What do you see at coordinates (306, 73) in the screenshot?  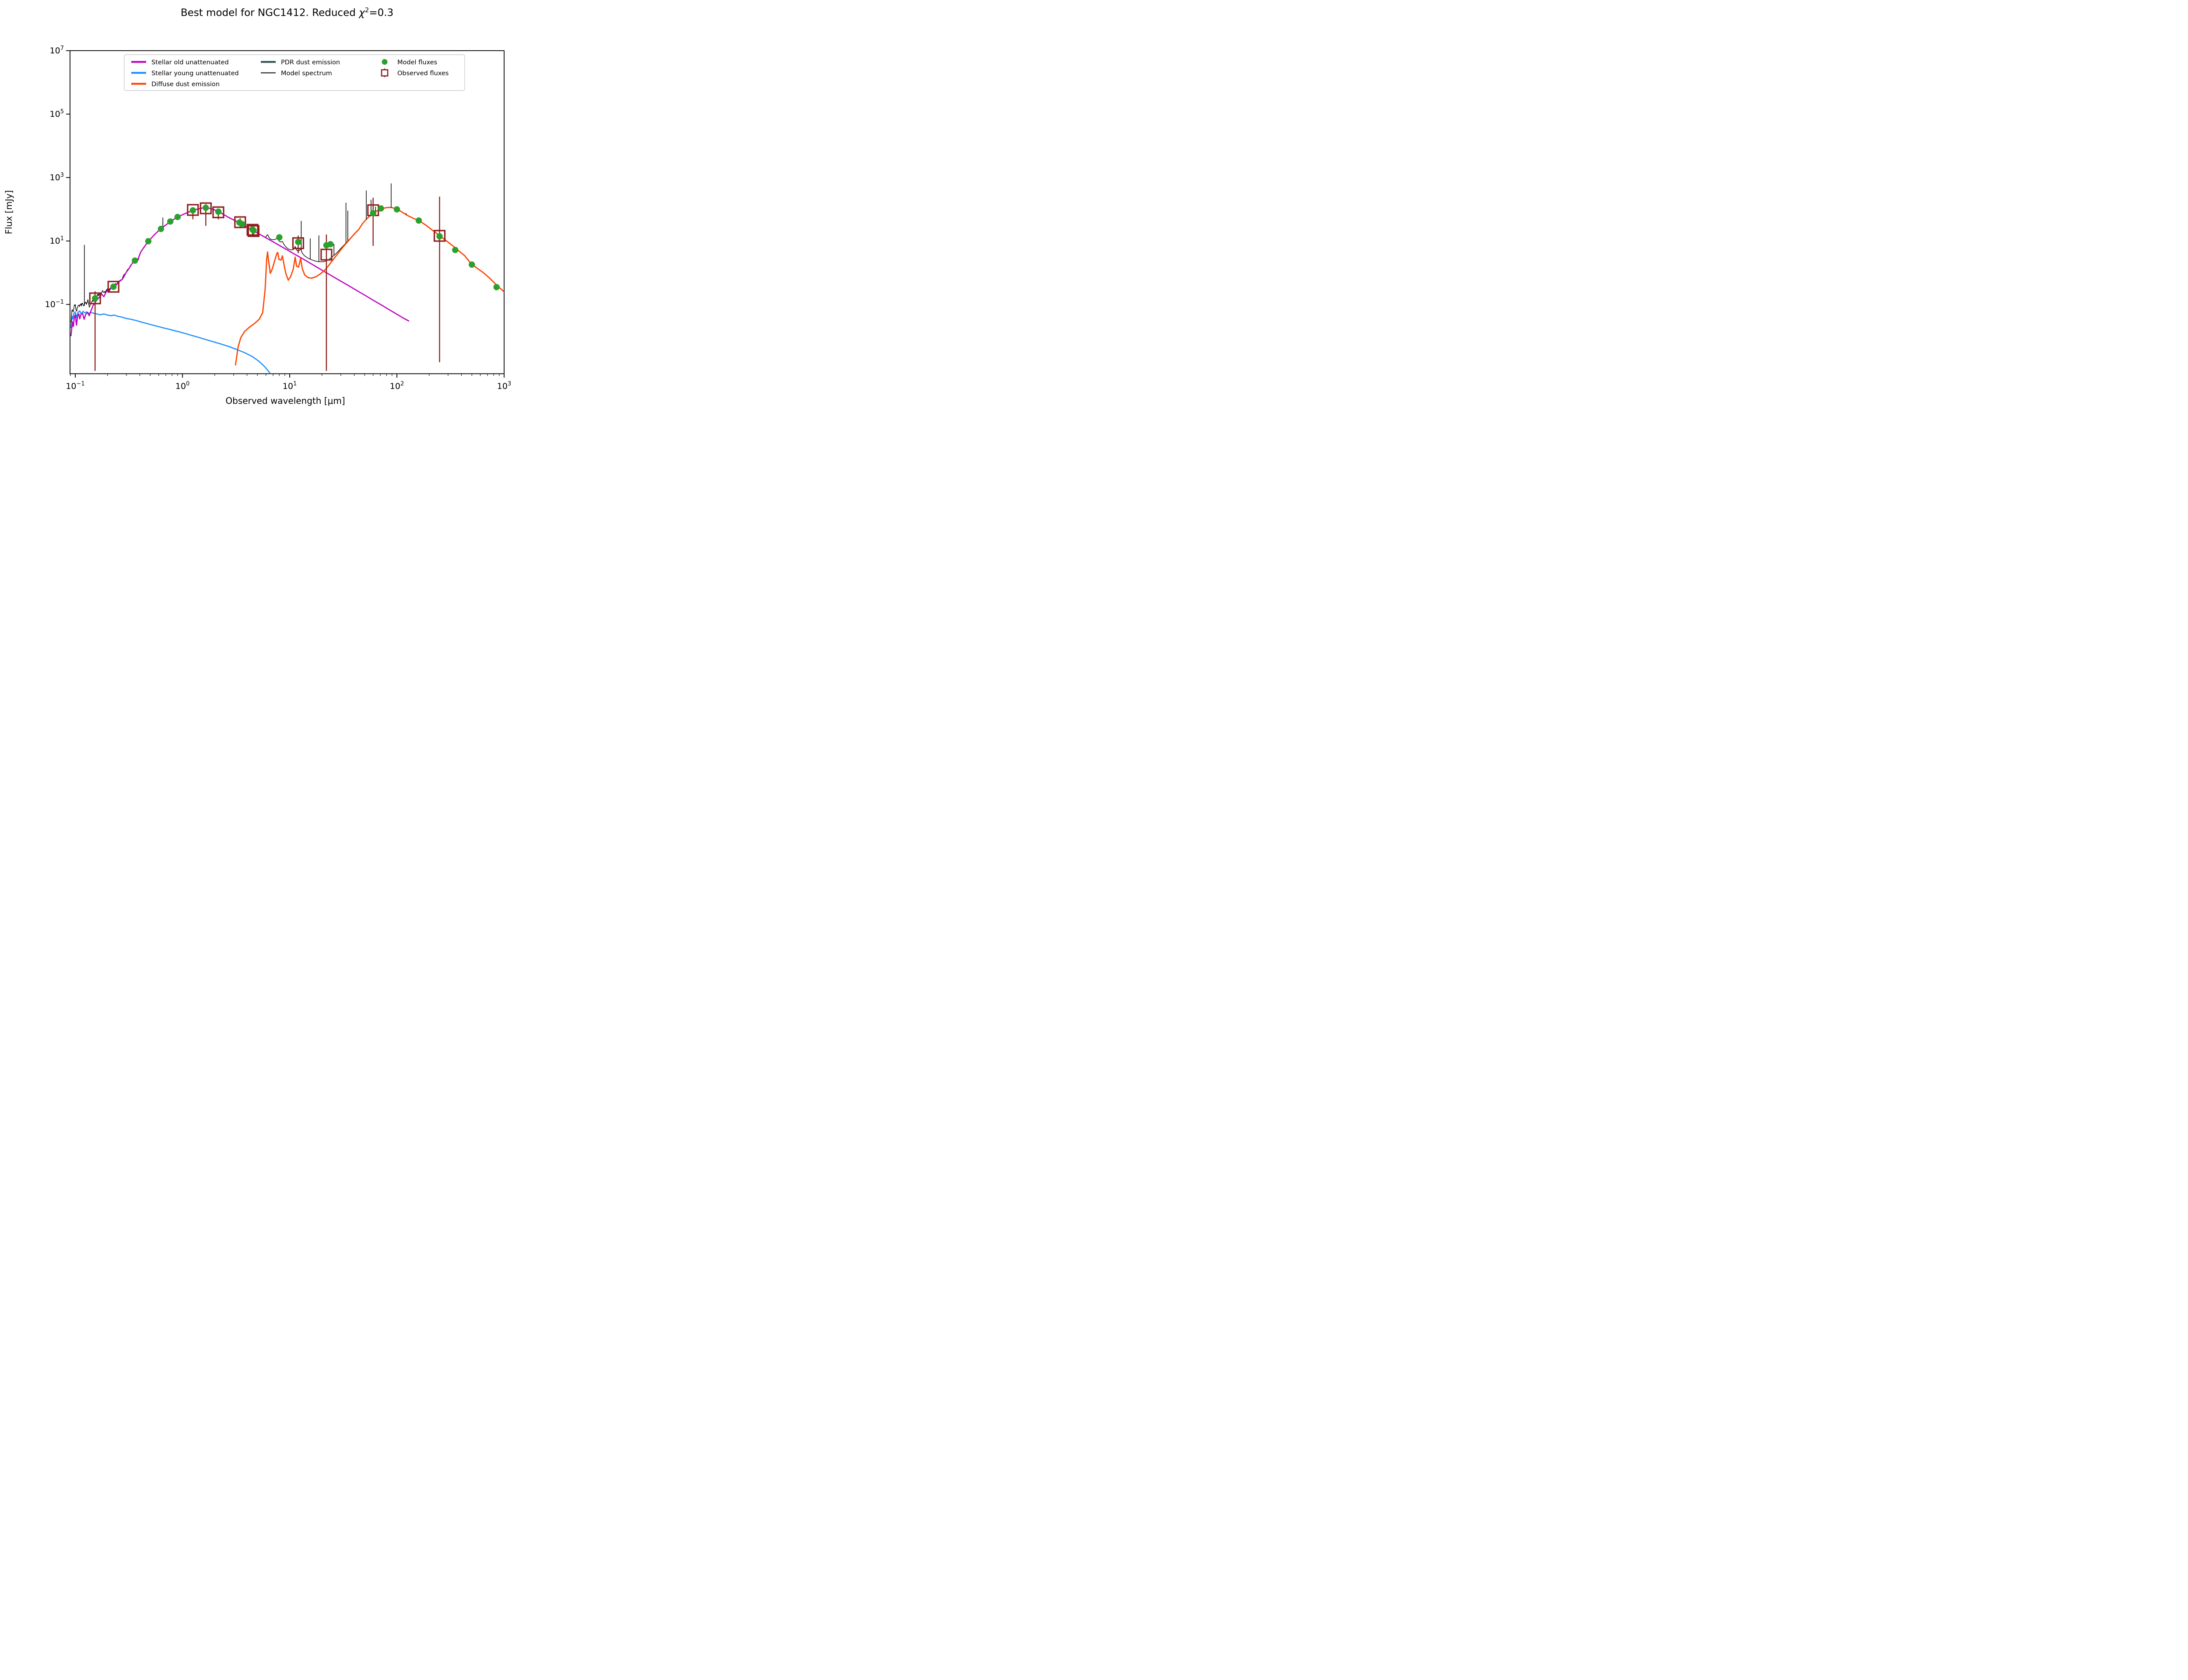 I see `legend-label-model-spectrum: Model spectrum` at bounding box center [306, 73].